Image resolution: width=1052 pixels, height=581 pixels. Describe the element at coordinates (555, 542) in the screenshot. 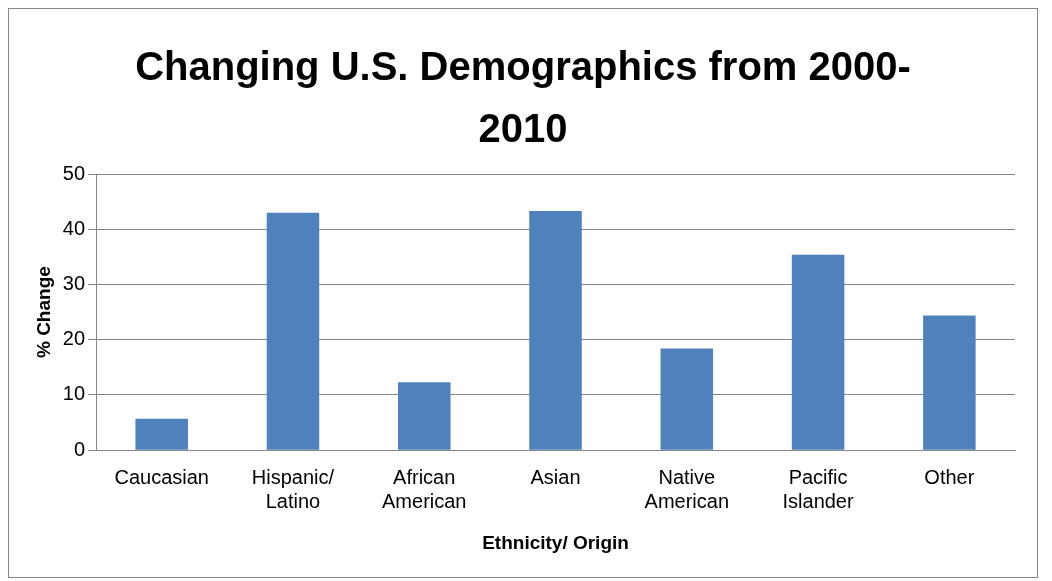

I see `x-axis-title: Ethnicity/ Origin` at that location.